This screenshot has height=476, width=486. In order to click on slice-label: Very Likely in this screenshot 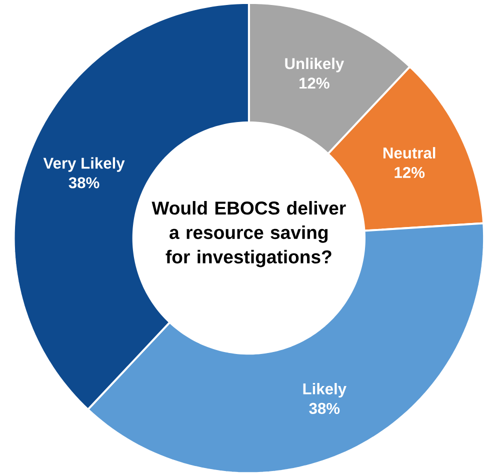, I will do `click(84, 164)`.